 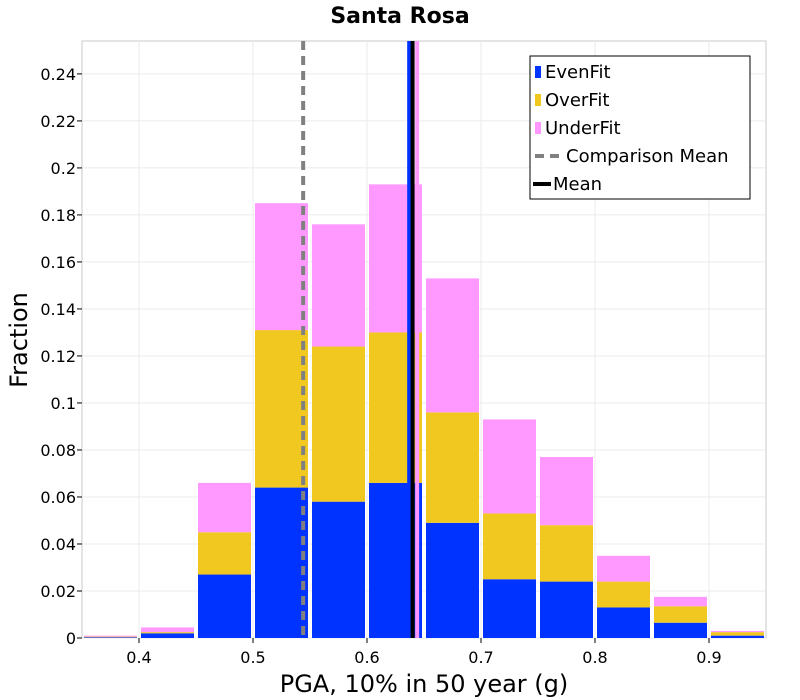 I want to click on x-tick-label: 0.8, so click(x=594, y=657).